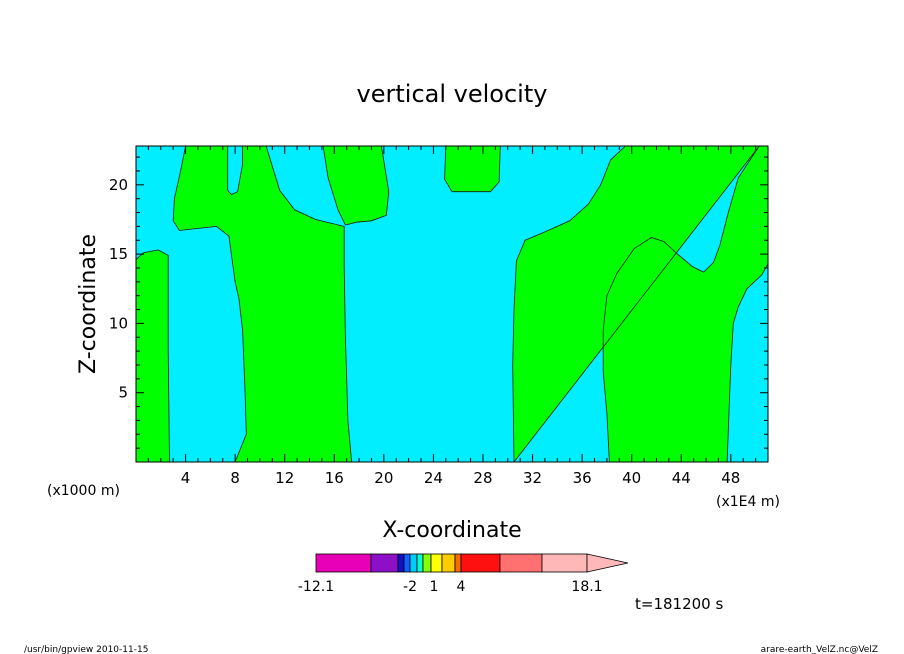  I want to click on colorbar, so click(472, 563).